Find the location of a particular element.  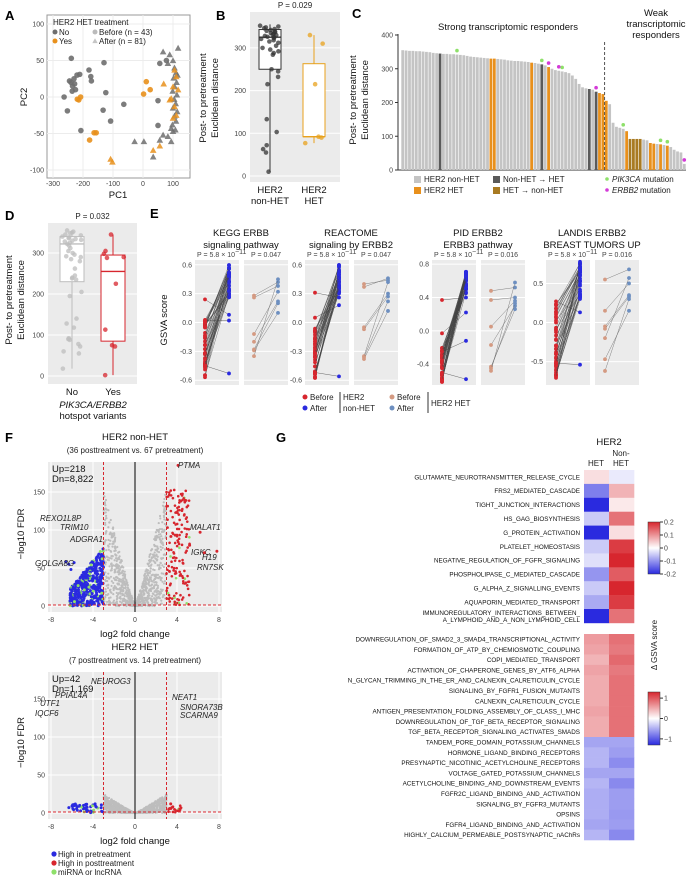

p-value-het: P = 0.016 is located at coordinates (503, 255).